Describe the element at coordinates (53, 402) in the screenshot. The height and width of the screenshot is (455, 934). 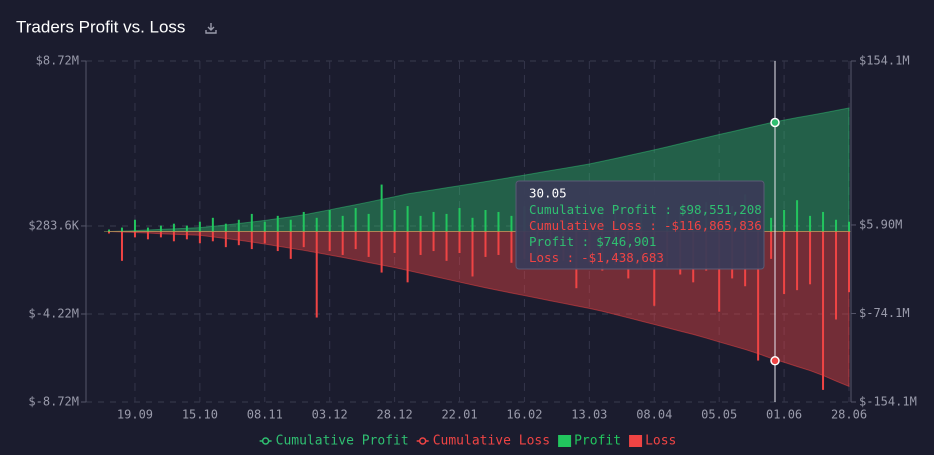
I see `y-tick-label: $-8.72M` at that location.